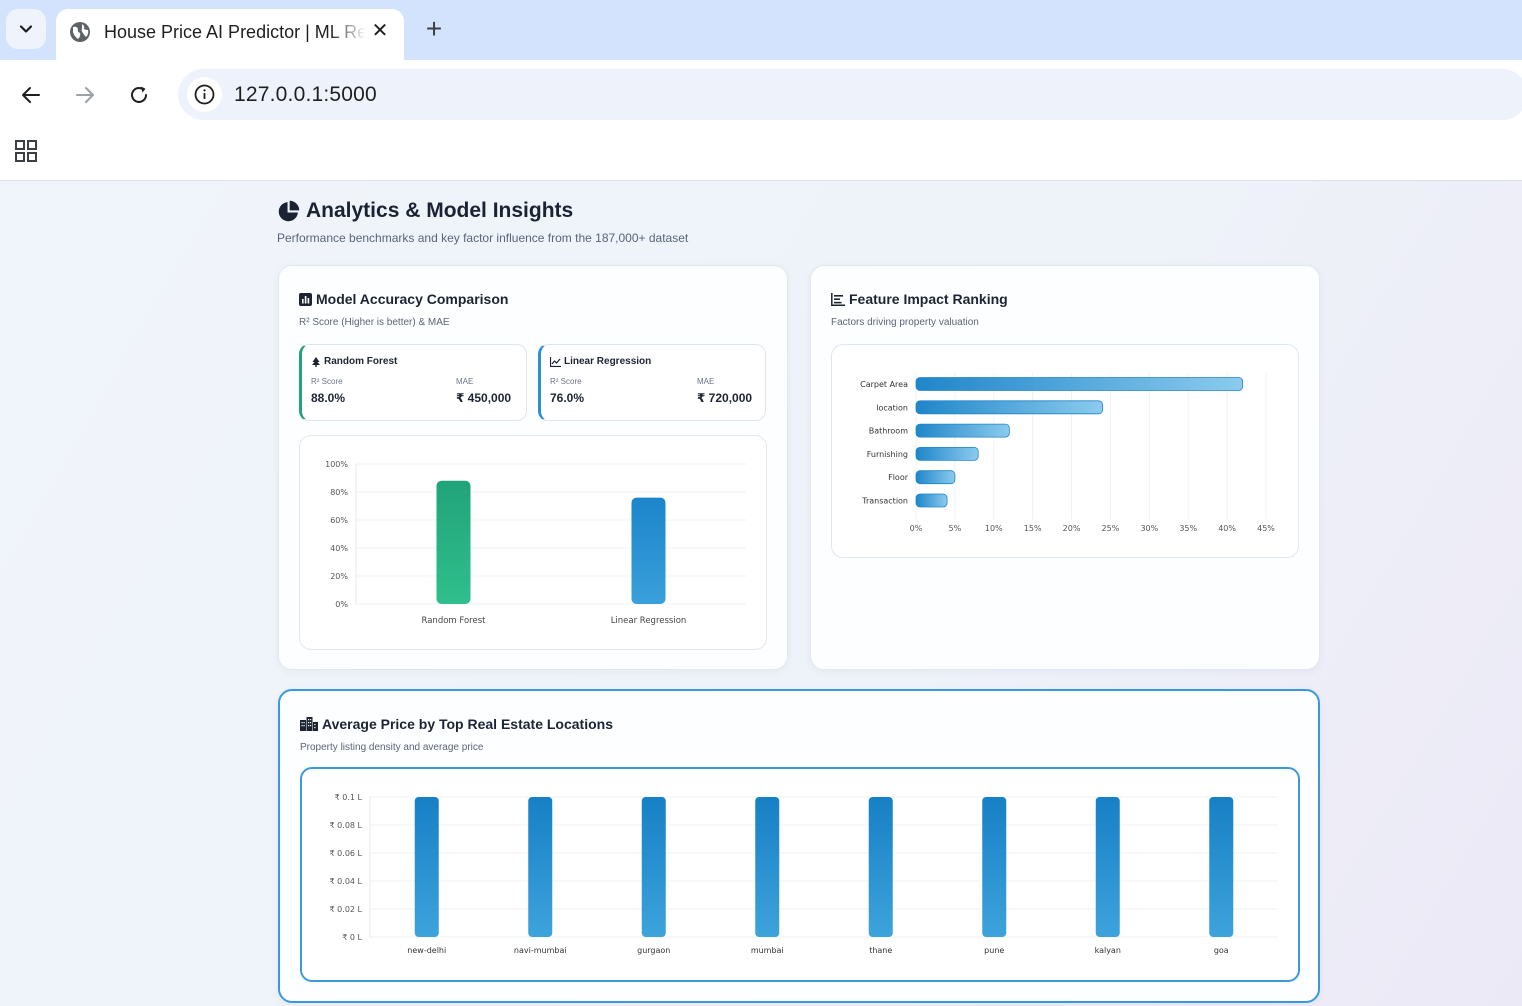 Image resolution: width=1522 pixels, height=1006 pixels. I want to click on line-chart-icon, so click(555, 361).